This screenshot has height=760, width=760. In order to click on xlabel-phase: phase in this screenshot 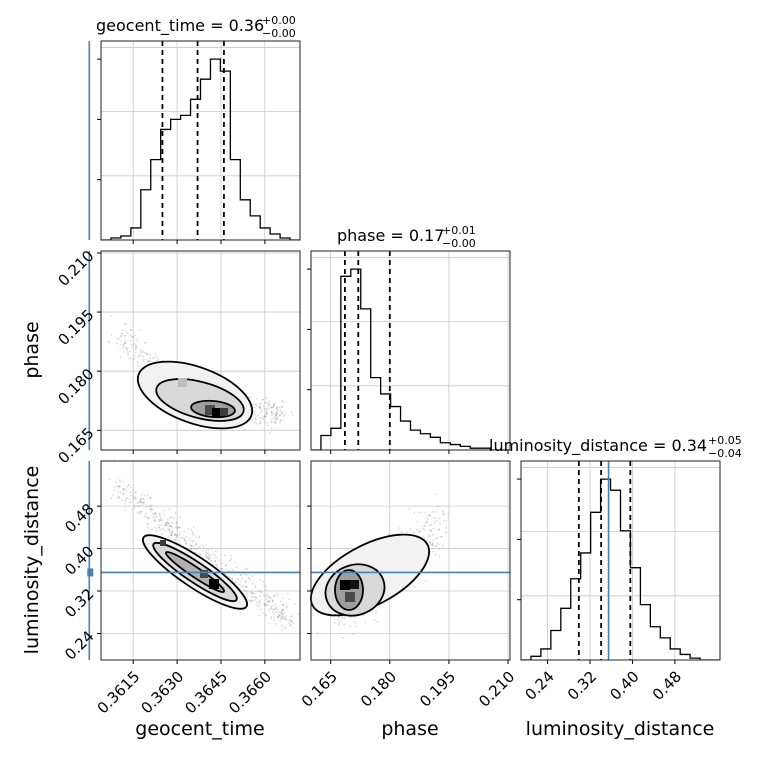, I will do `click(409, 729)`.